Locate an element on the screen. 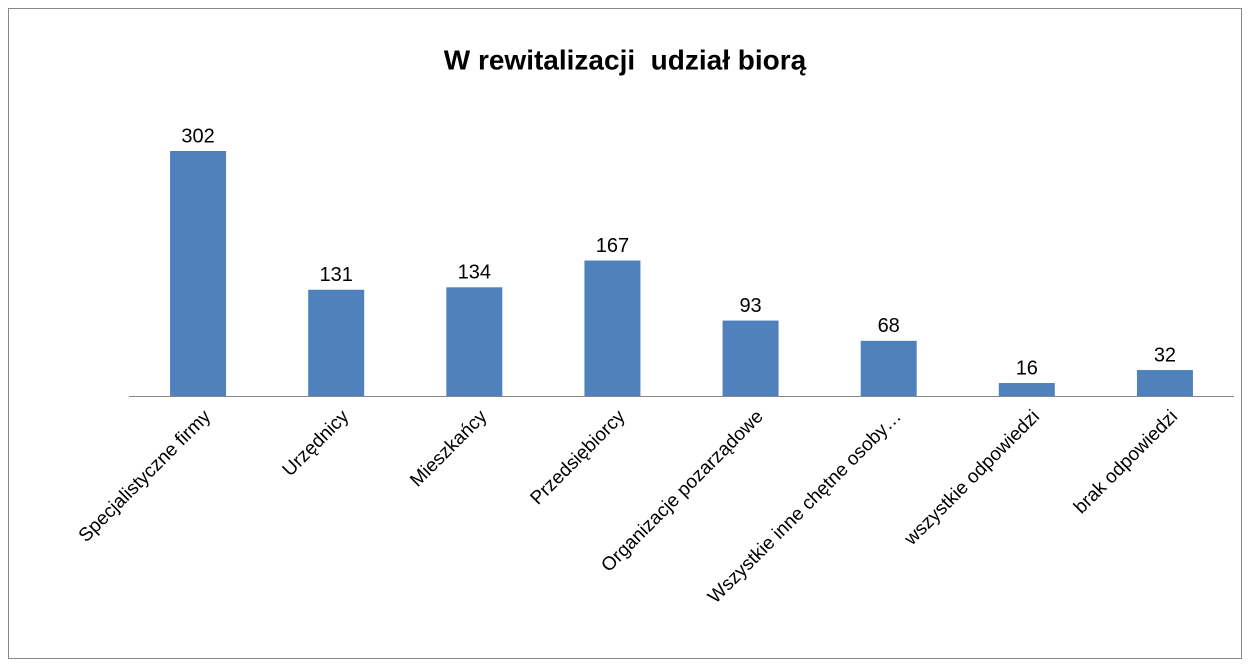 The height and width of the screenshot is (664, 1250). data-label: 134 is located at coordinates (474, 273).